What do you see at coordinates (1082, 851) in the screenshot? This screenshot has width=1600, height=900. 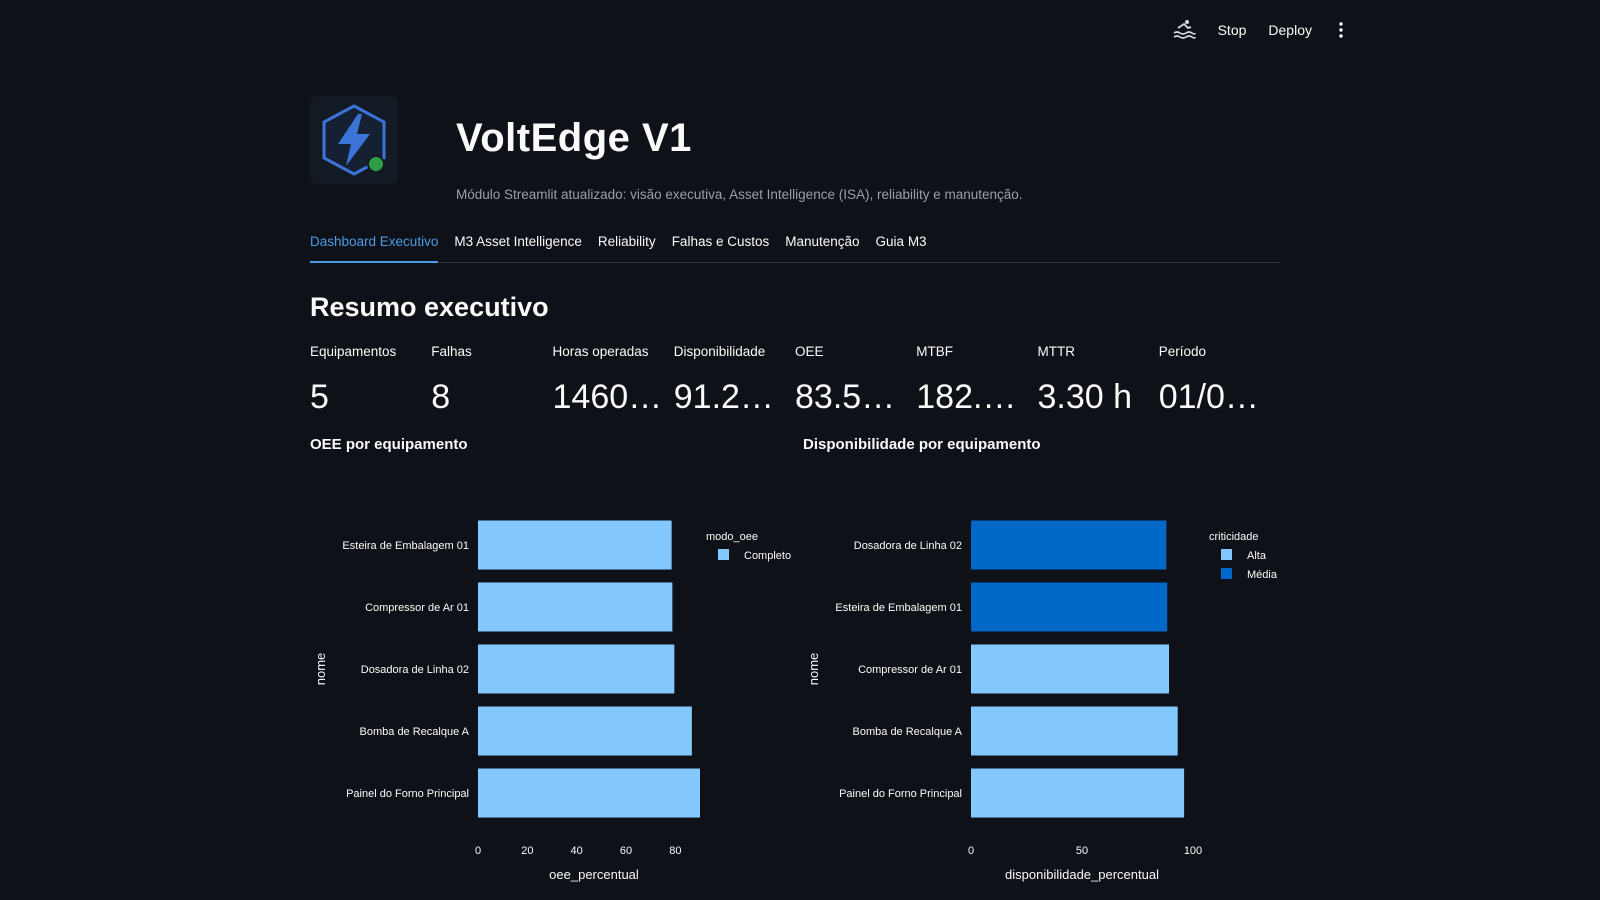 I see `x-tick-label: 50` at bounding box center [1082, 851].